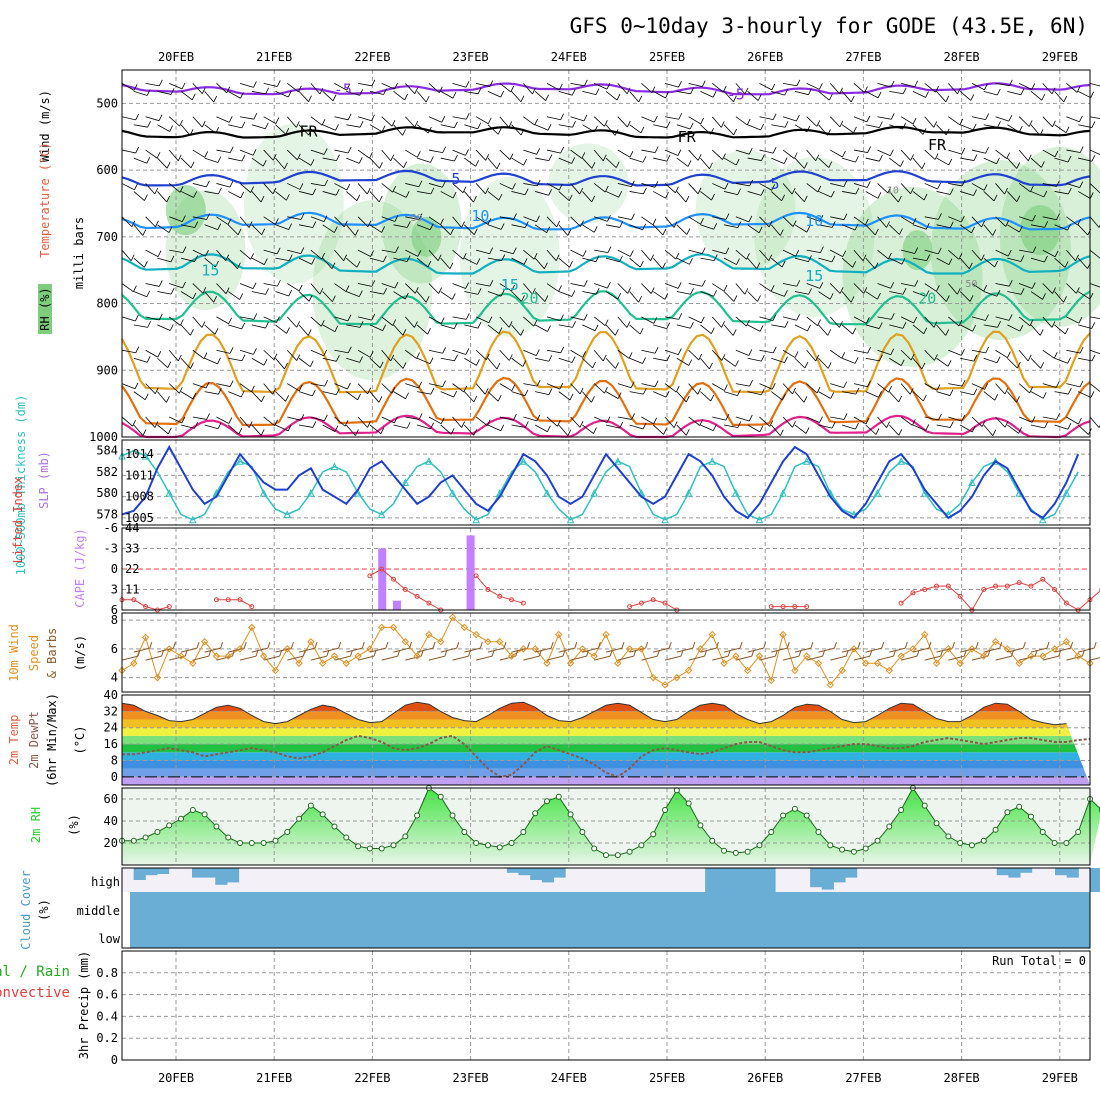  I want to click on y-axis-label-speed: Speed, so click(34, 653).